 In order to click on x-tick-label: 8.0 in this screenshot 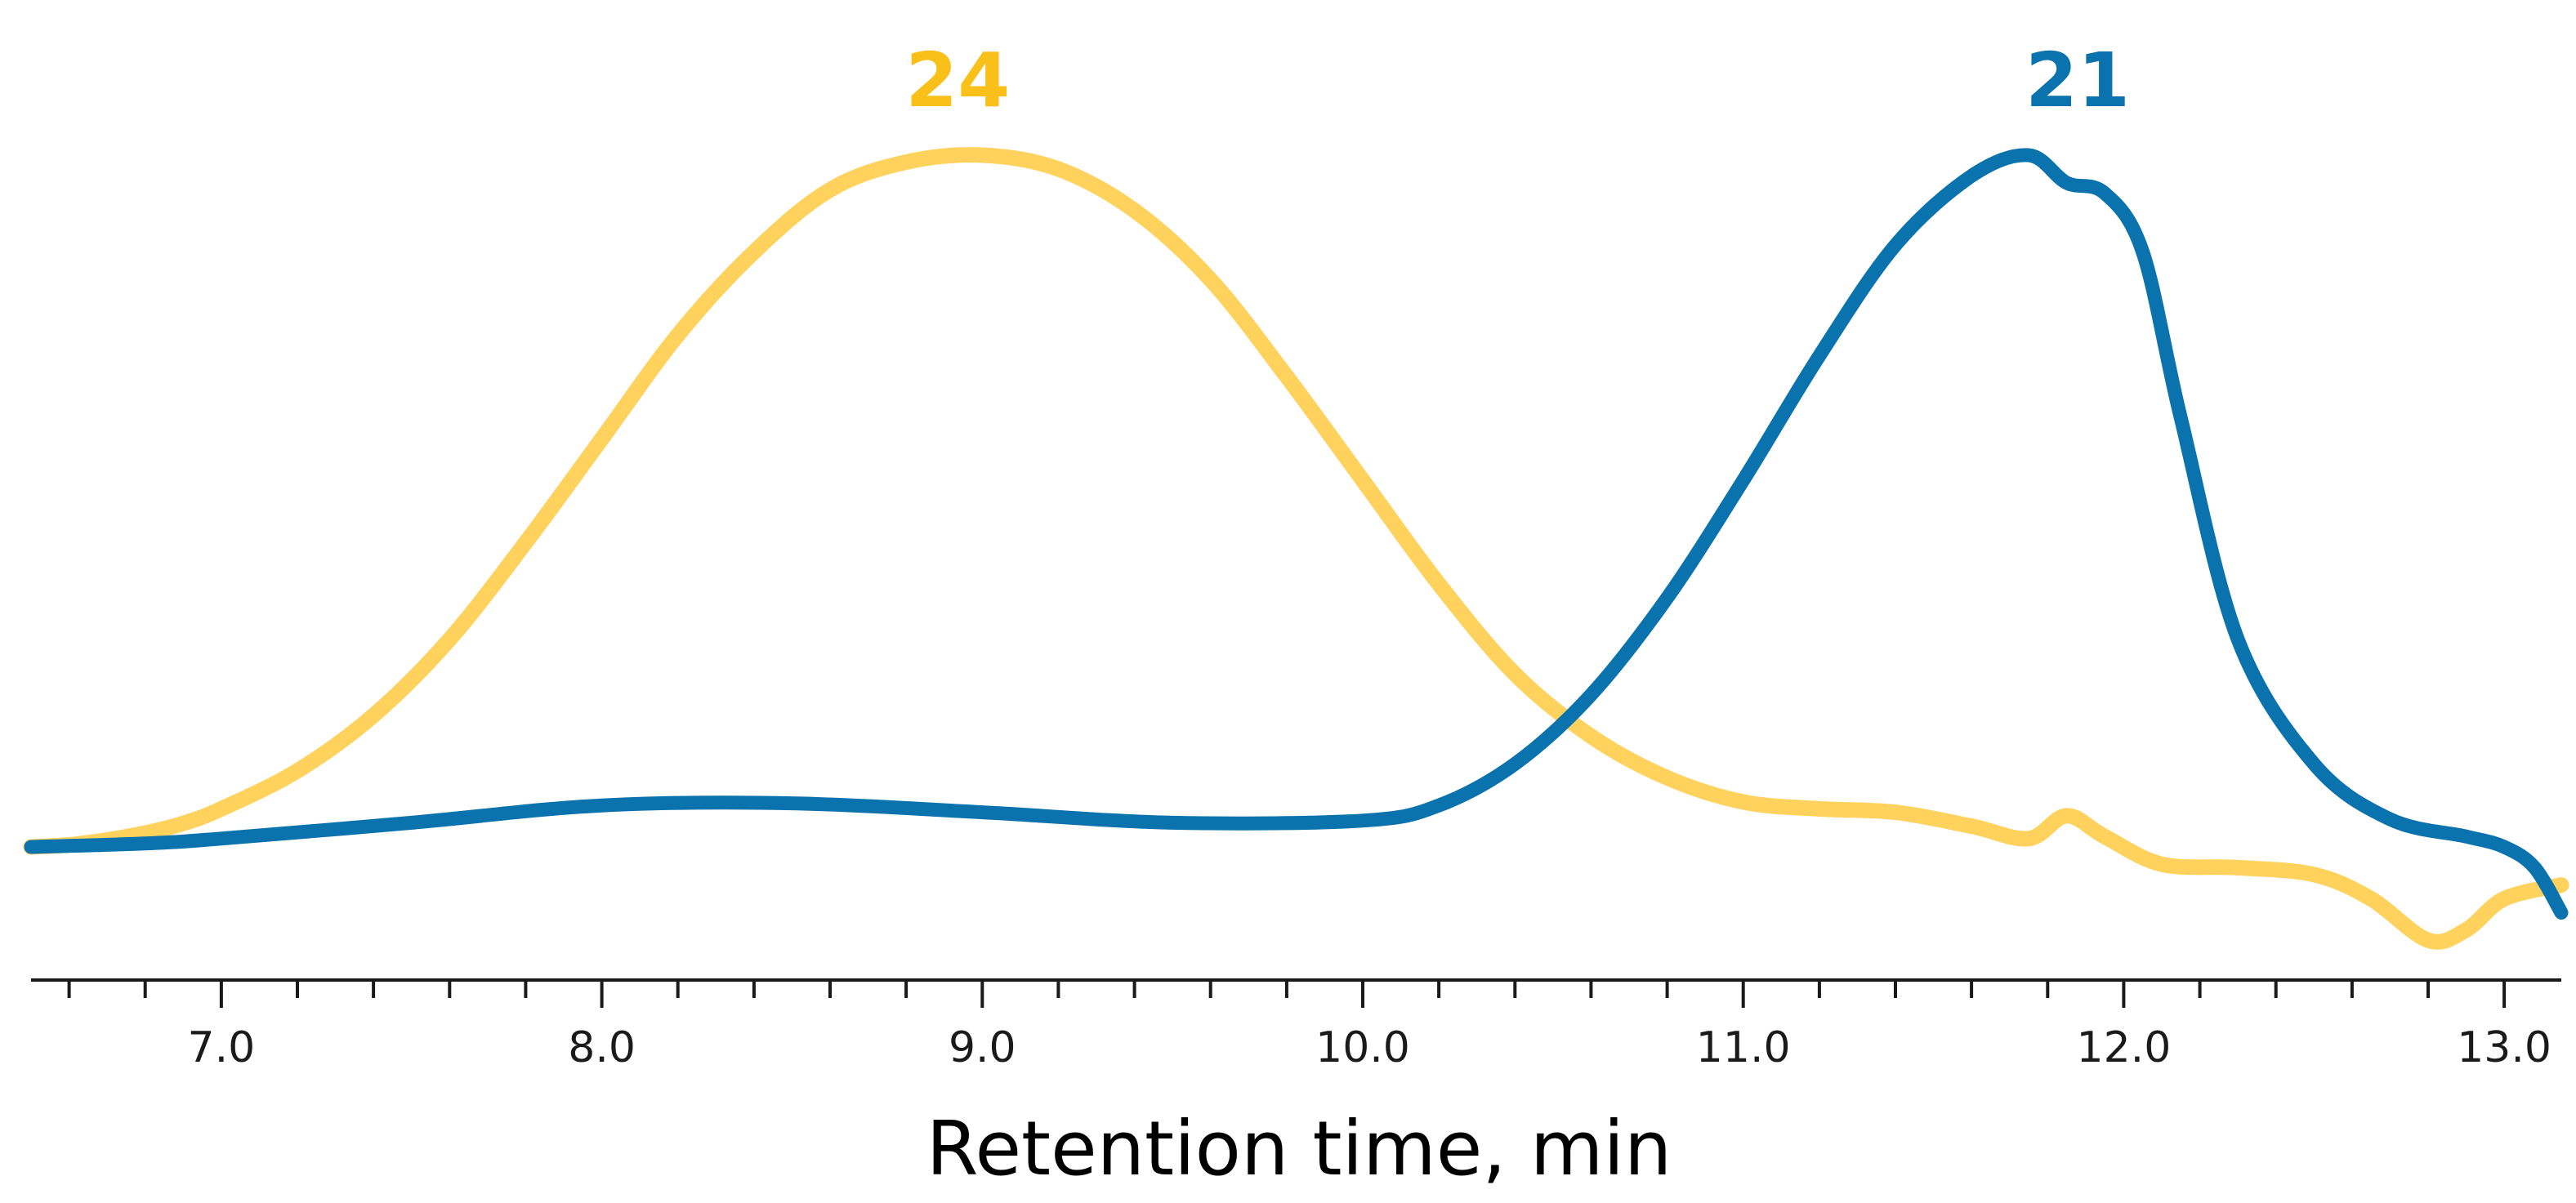, I will do `click(602, 1047)`.